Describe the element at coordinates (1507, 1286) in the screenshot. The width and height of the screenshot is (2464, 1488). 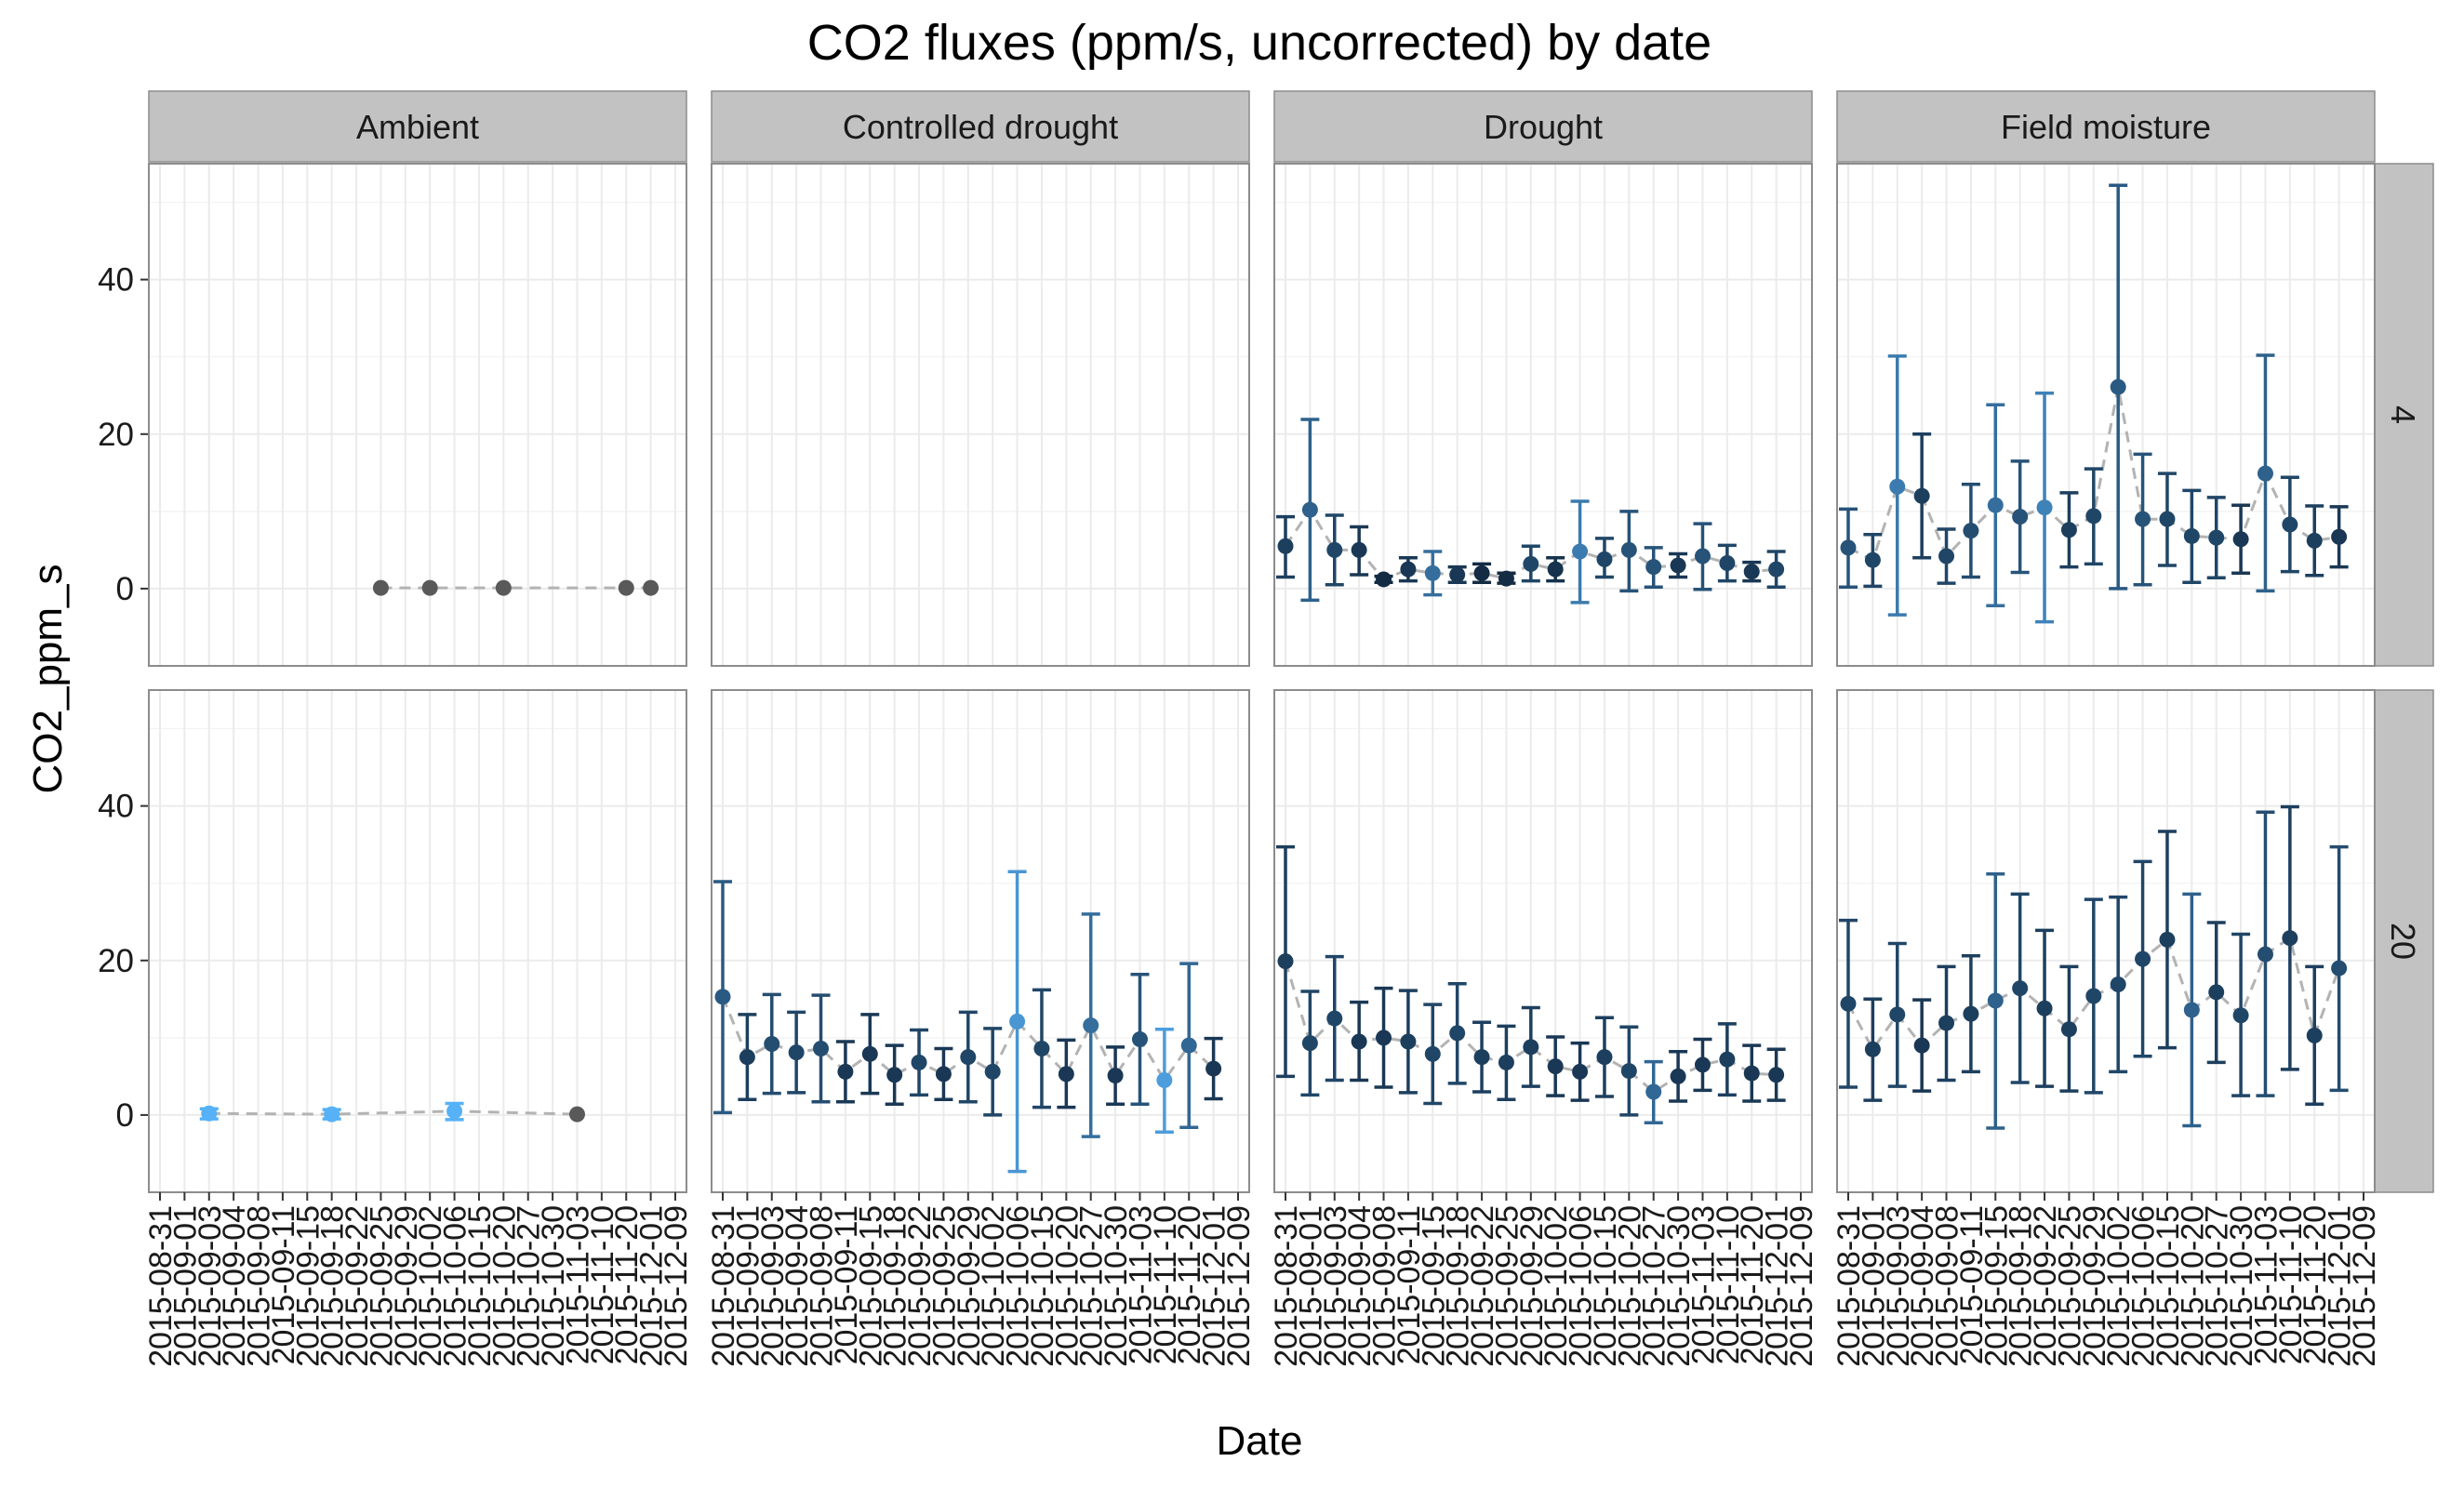
I see `x-tick-label: 2015-09-25` at that location.